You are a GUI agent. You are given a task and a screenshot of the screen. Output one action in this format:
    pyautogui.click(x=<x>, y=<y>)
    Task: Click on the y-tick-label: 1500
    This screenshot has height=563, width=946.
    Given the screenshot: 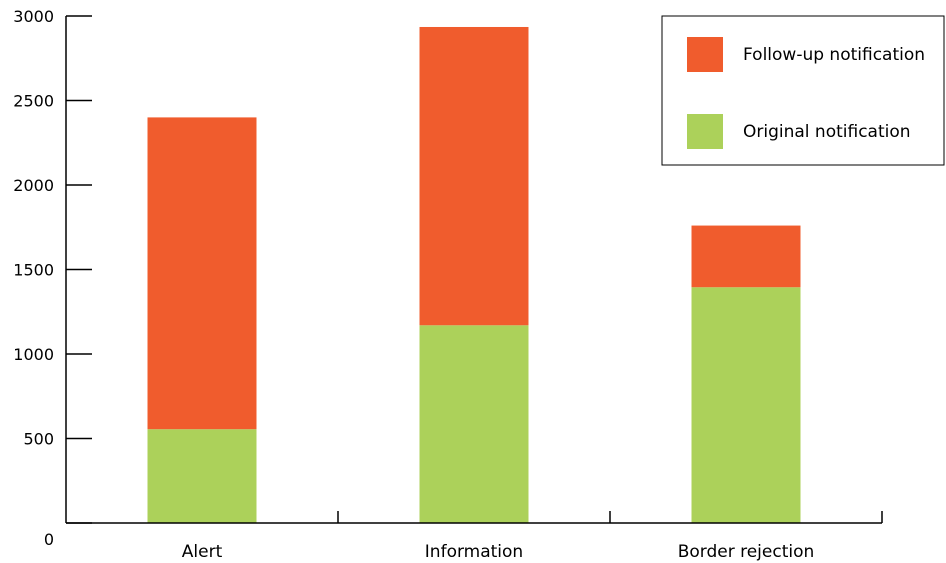 What is the action you would take?
    pyautogui.click(x=33, y=270)
    